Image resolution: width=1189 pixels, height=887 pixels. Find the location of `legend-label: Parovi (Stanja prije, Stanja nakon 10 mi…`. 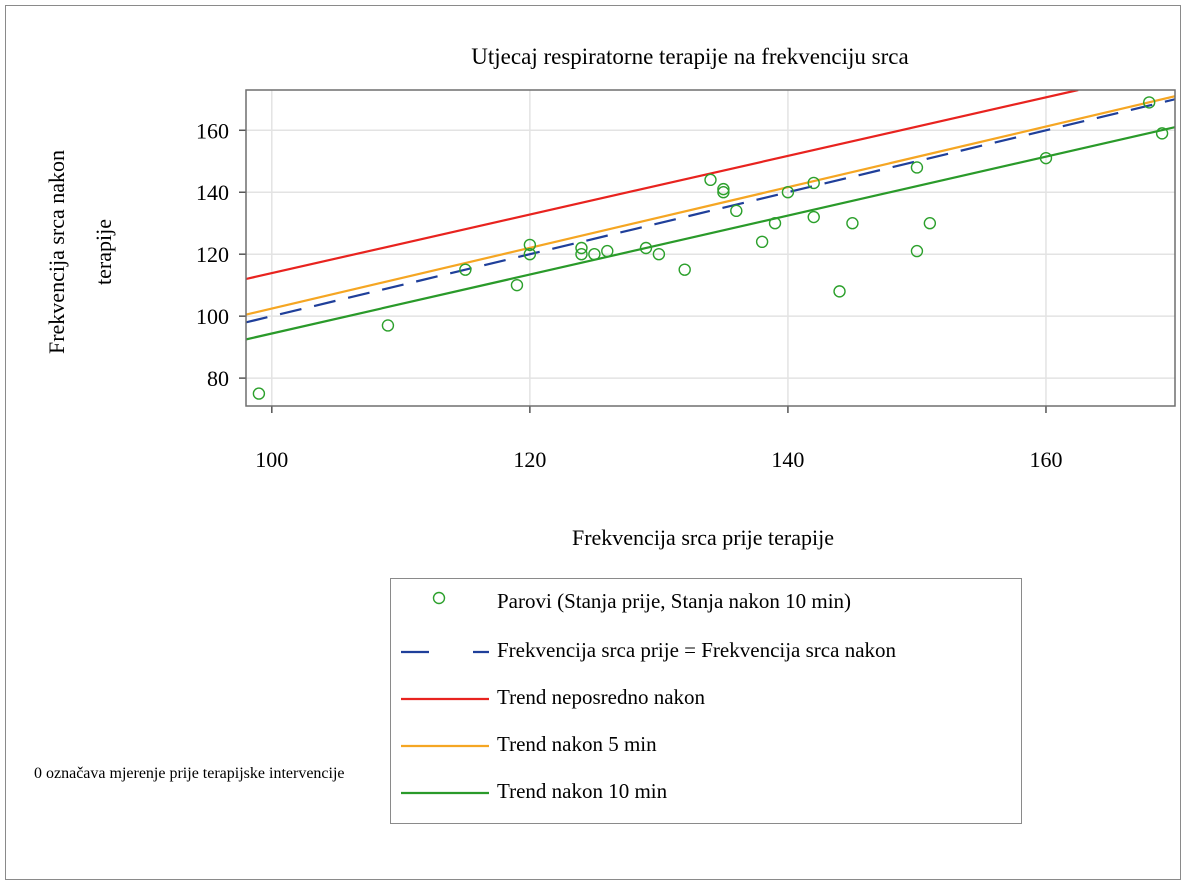

legend-label: Parovi (Stanja prije, Stanja nakon 10 mi… is located at coordinates (674, 601).